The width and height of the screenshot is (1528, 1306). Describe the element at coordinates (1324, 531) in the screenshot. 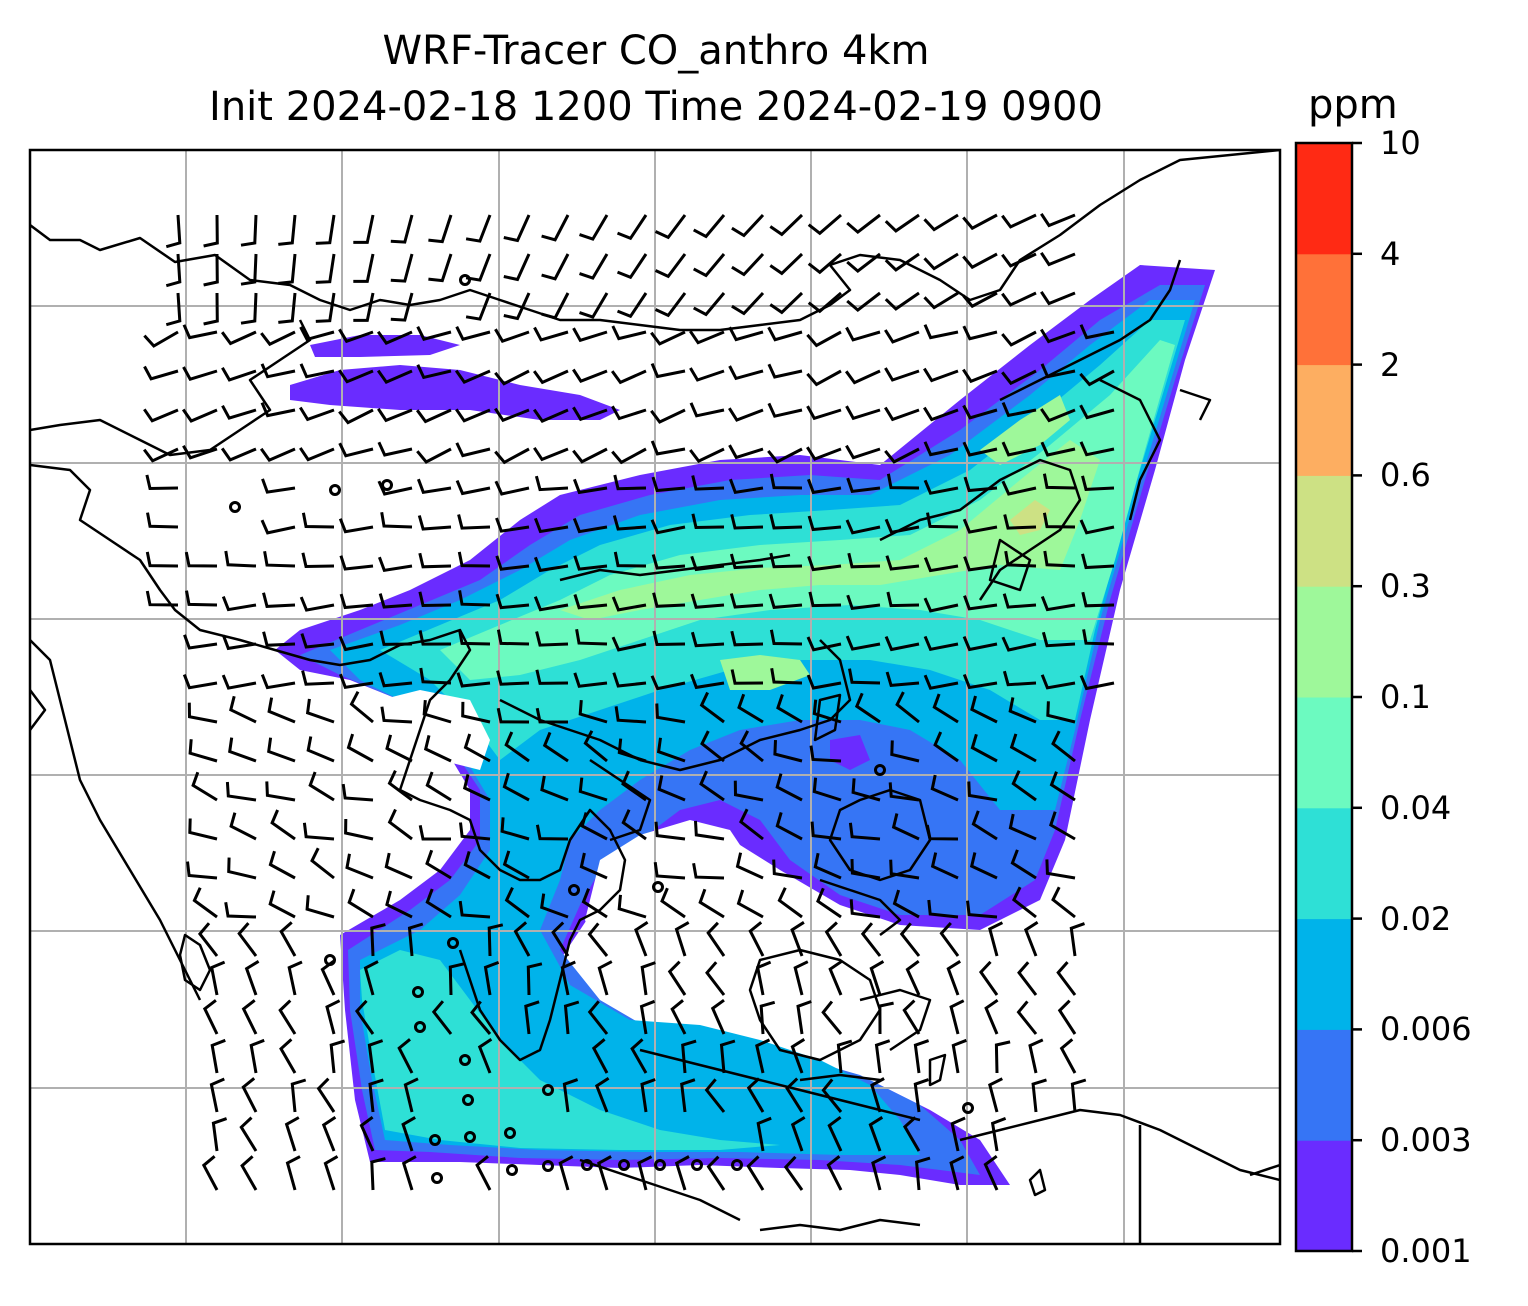

I see `colorbar-segment` at that location.